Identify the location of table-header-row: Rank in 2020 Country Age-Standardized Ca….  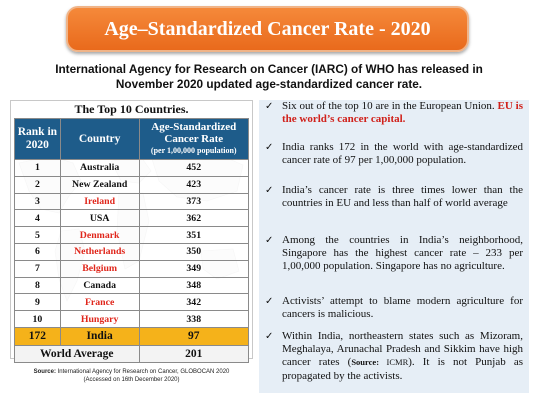
(131, 139).